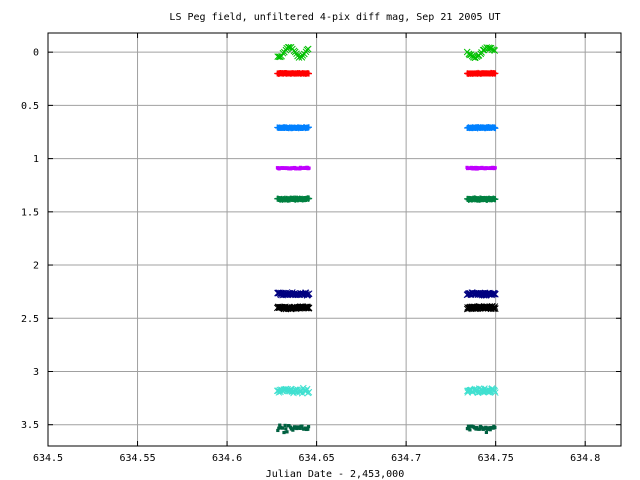 The image size is (640, 480). I want to click on y-tick-label: 1, so click(36, 159).